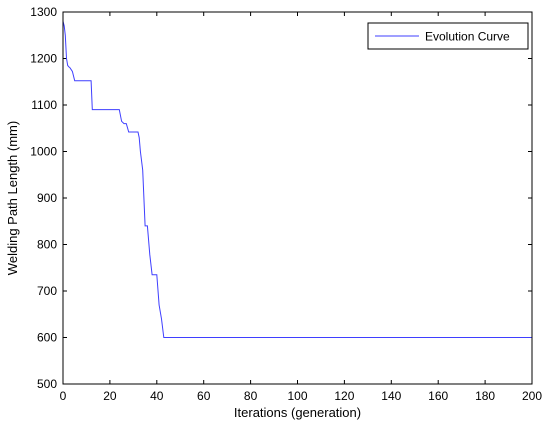  I want to click on legend: Evolution Curve, so click(448, 36).